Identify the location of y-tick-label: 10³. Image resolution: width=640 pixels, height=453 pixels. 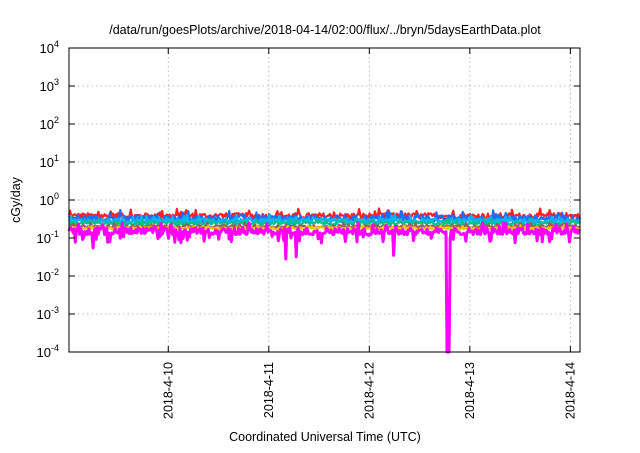
(49, 85).